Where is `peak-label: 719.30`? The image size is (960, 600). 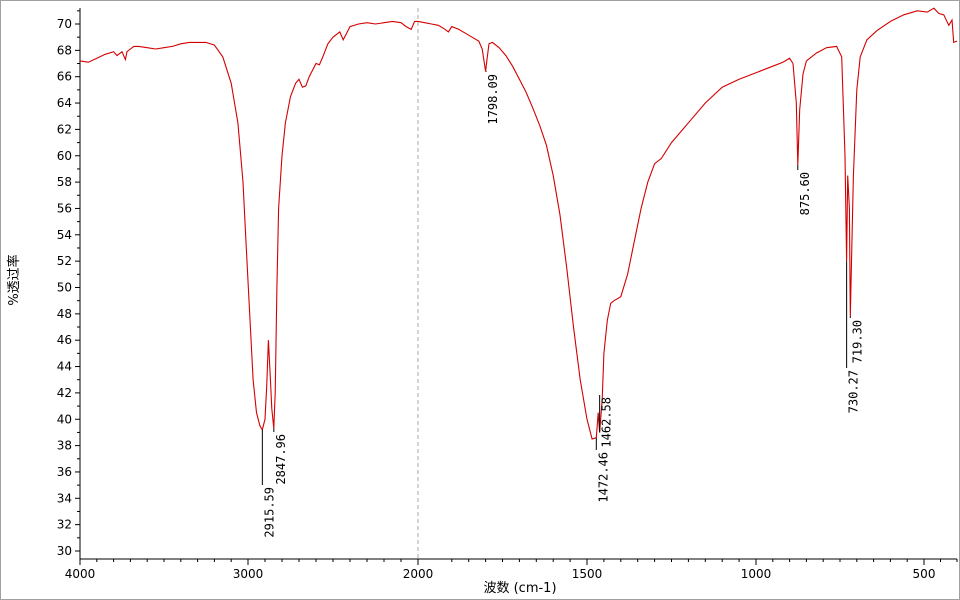
peak-label: 719.30 is located at coordinates (857, 341).